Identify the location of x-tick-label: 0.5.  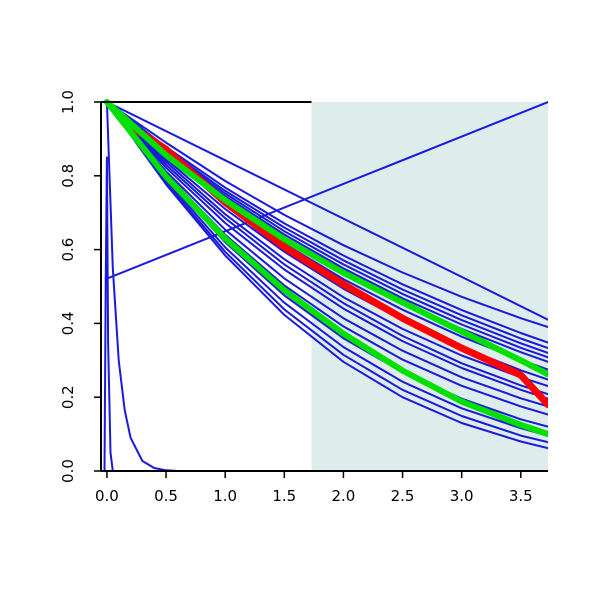
(166, 496).